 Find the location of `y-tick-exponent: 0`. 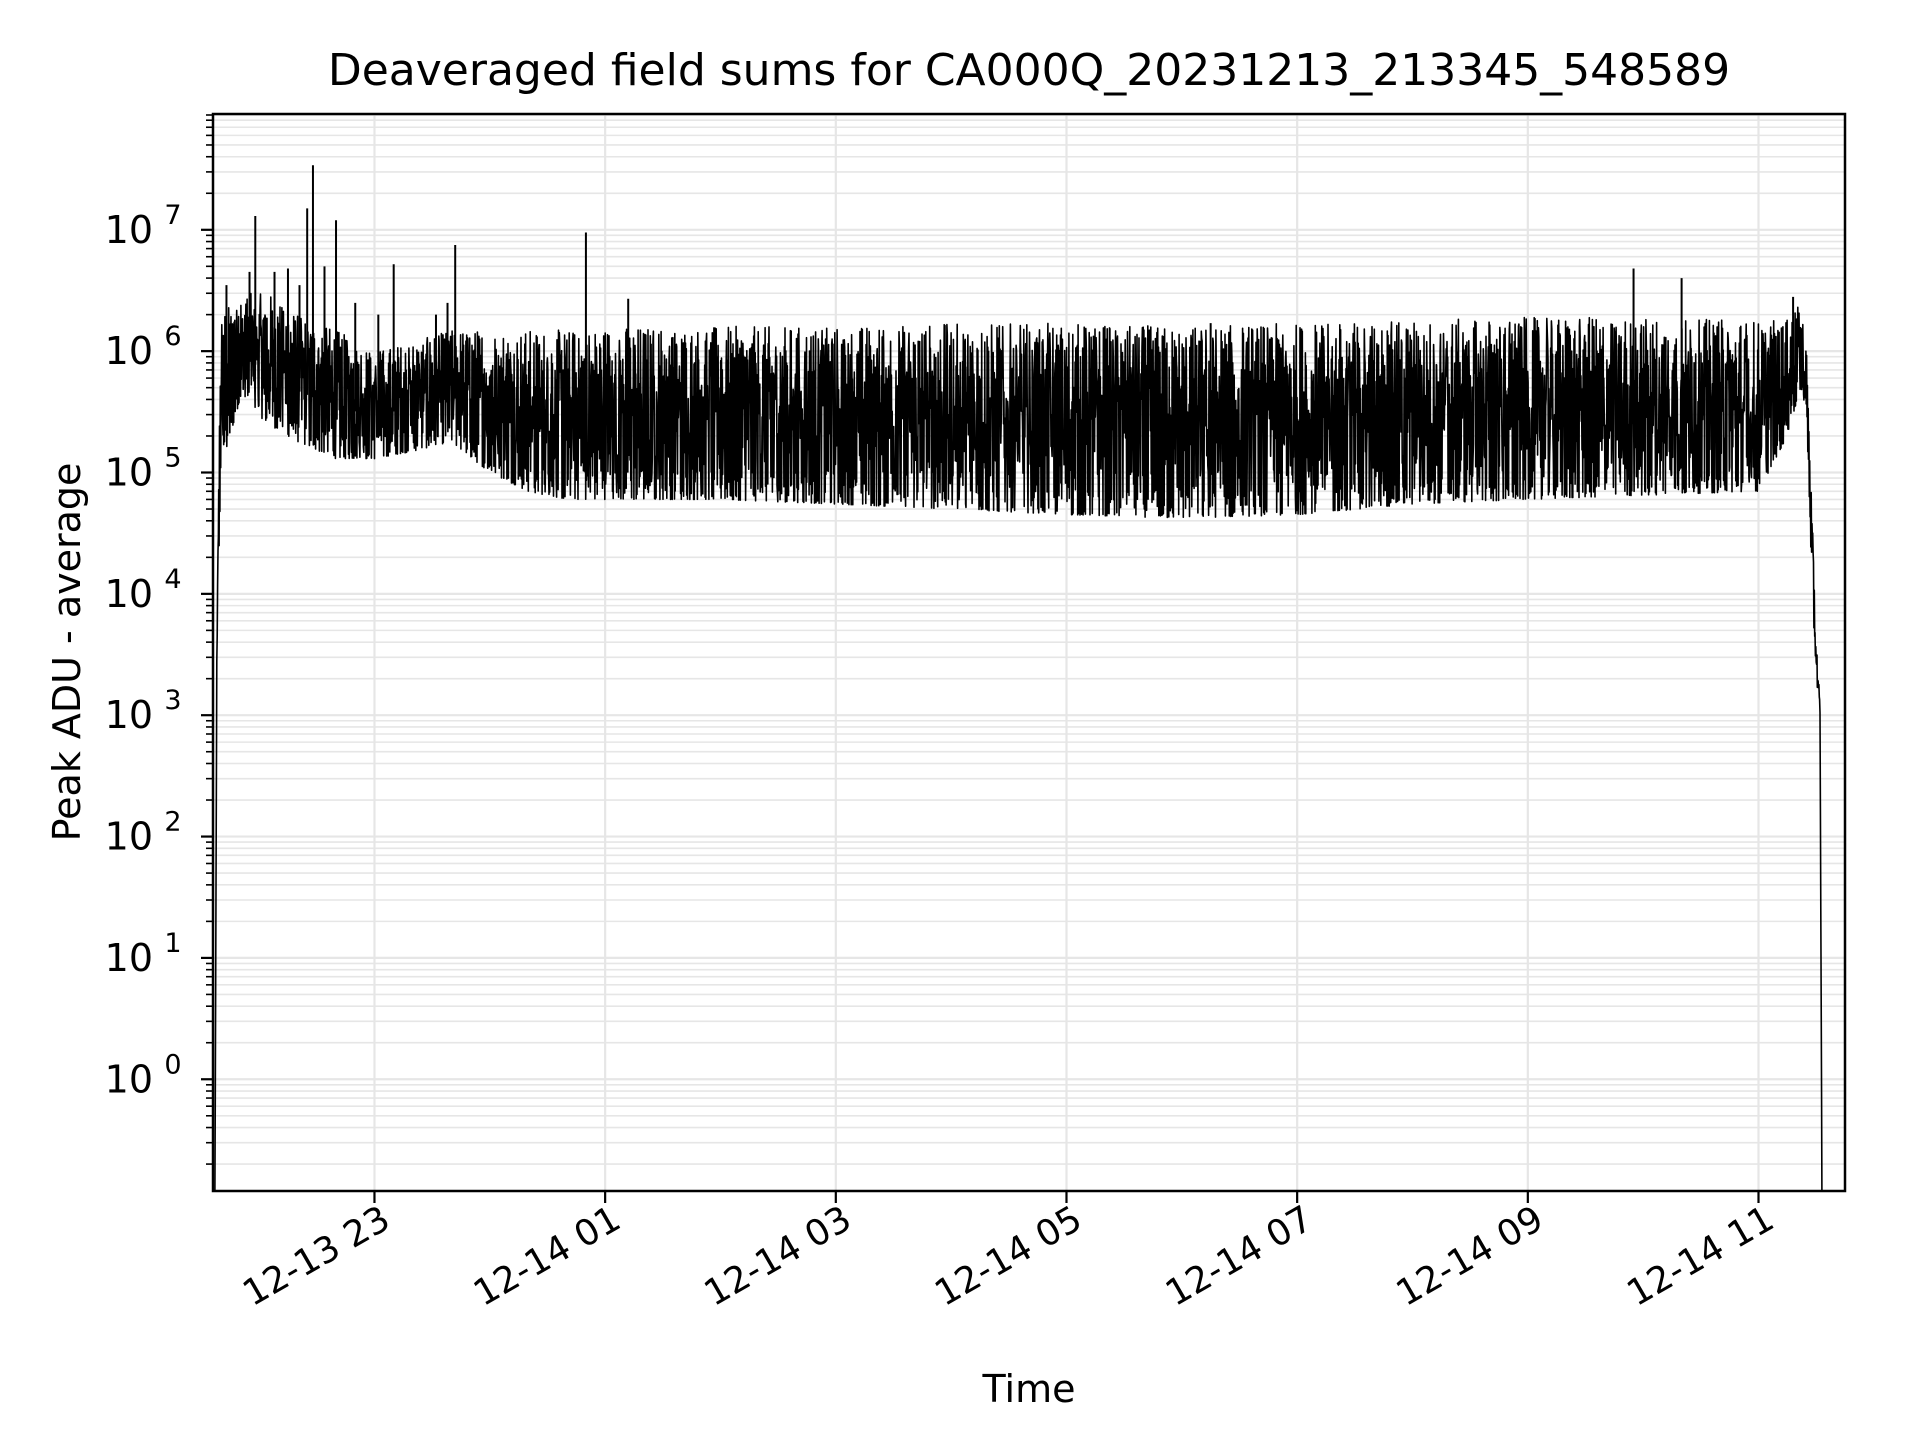

y-tick-exponent: 0 is located at coordinates (172, 1064).